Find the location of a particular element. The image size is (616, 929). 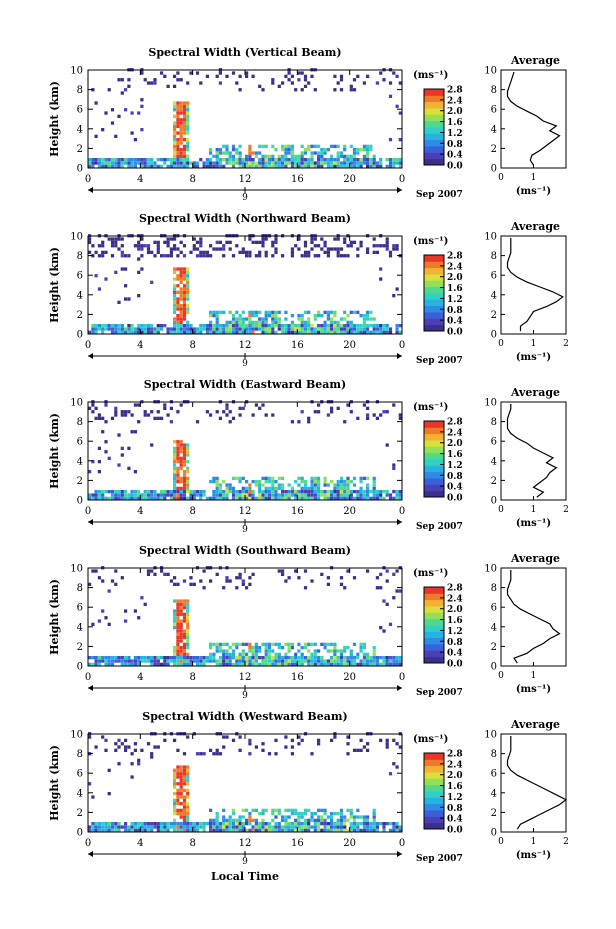

y-tick-label: 6 is located at coordinates (80, 608).